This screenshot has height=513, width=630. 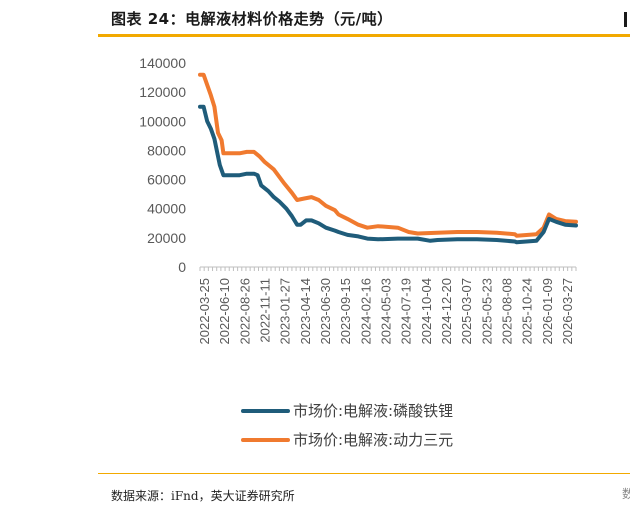 I want to click on x-tick-label: 2025-08-08, so click(x=507, y=311).